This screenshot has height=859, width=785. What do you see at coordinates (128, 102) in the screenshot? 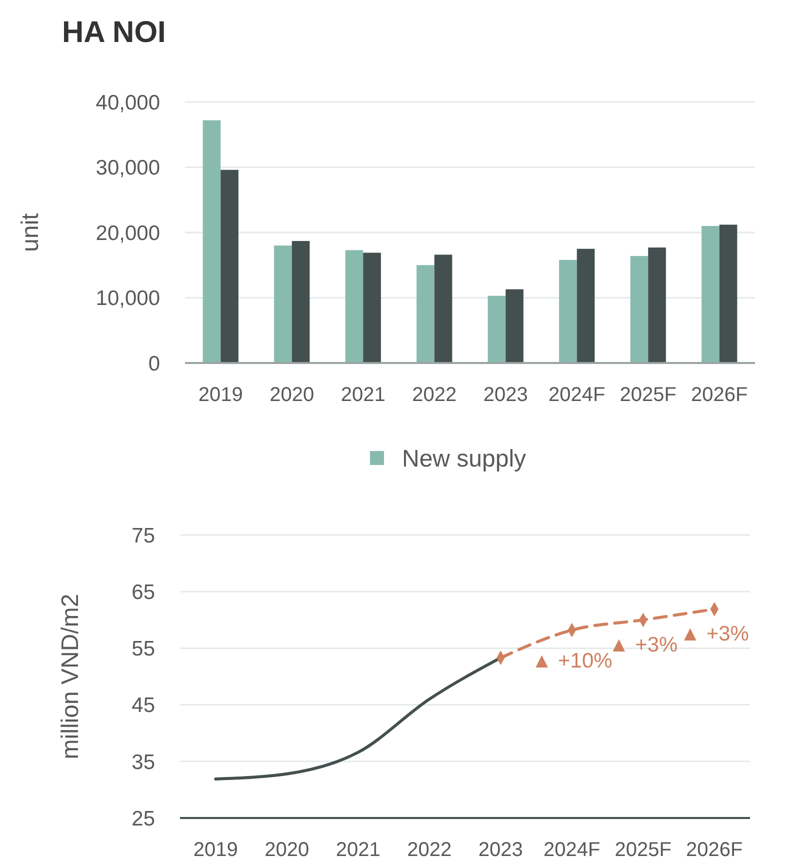
I see `y-tick-label: 40,000` at bounding box center [128, 102].